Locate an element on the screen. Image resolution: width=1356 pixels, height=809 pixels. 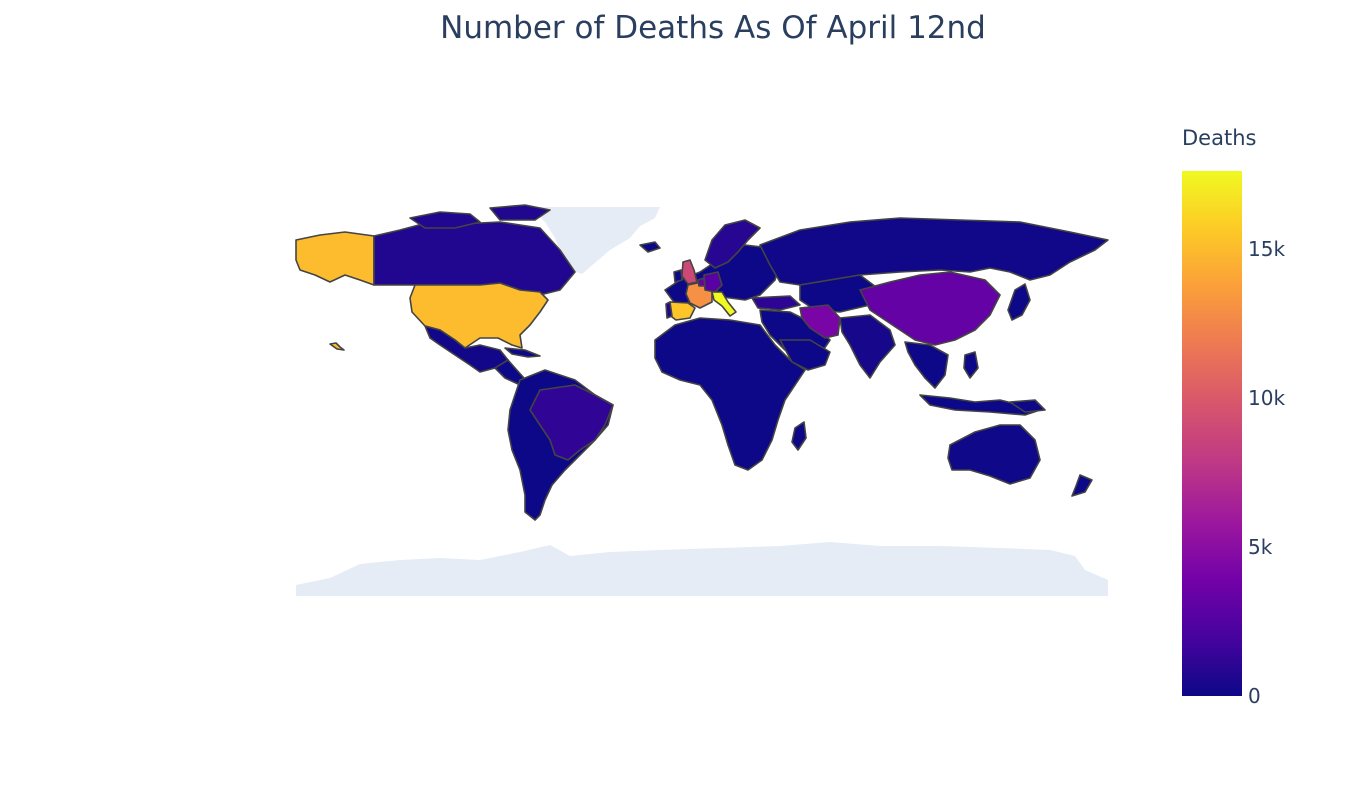
region-belgium is located at coordinates (701, 282).